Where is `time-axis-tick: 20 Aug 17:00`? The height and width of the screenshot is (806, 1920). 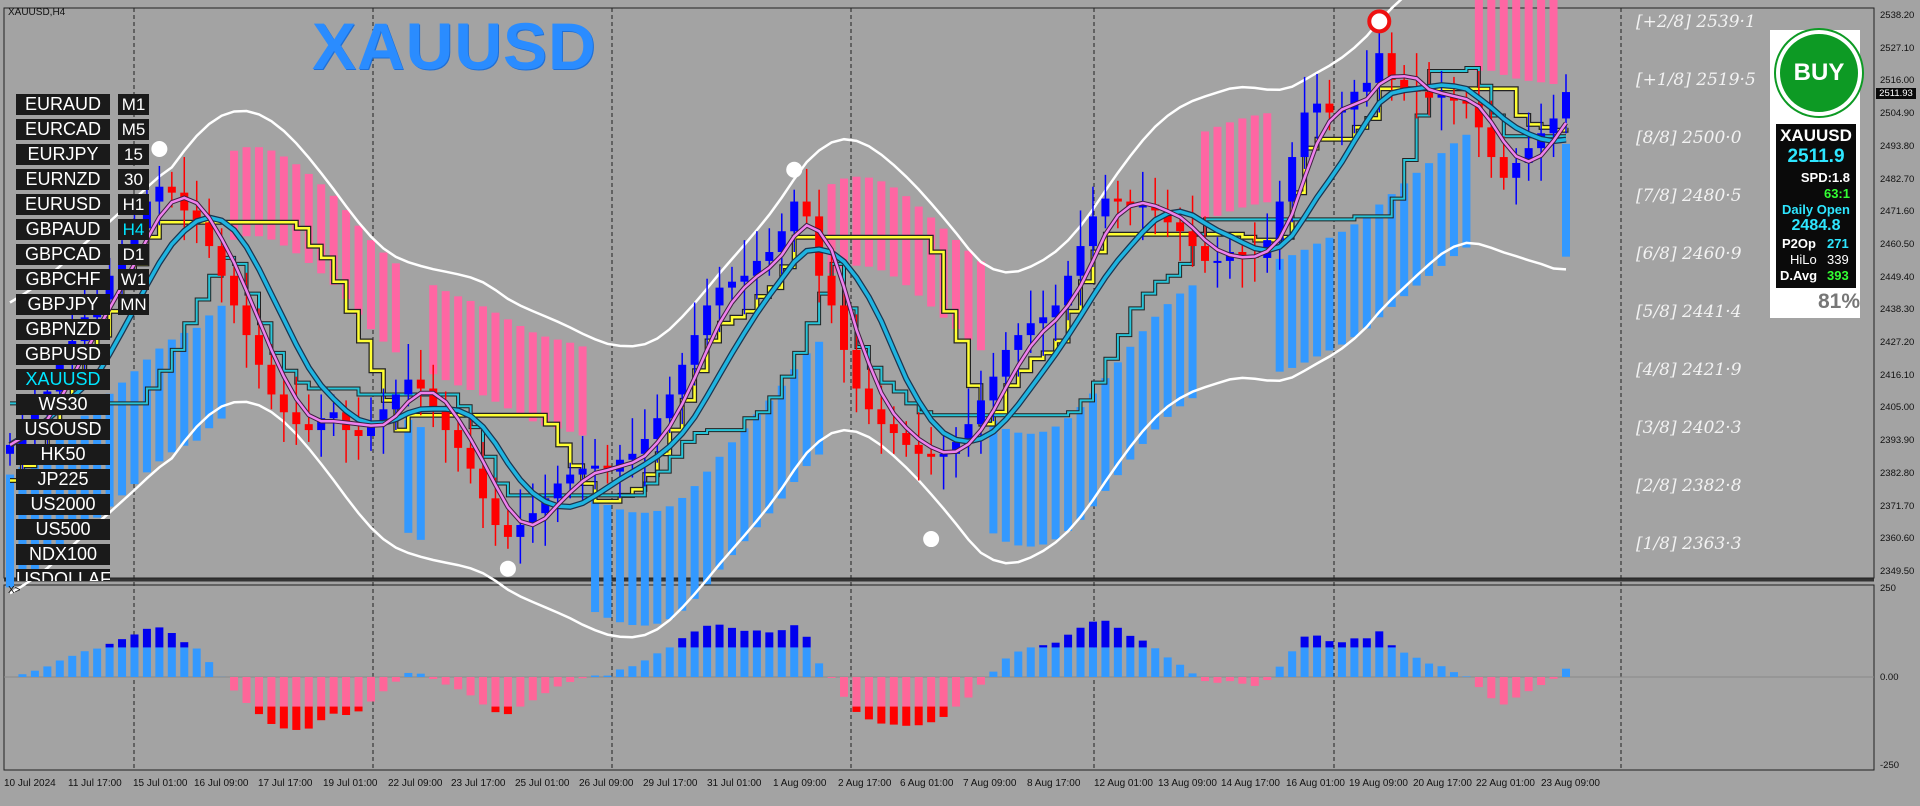
time-axis-tick: 20 Aug 17:00 is located at coordinates (1442, 783).